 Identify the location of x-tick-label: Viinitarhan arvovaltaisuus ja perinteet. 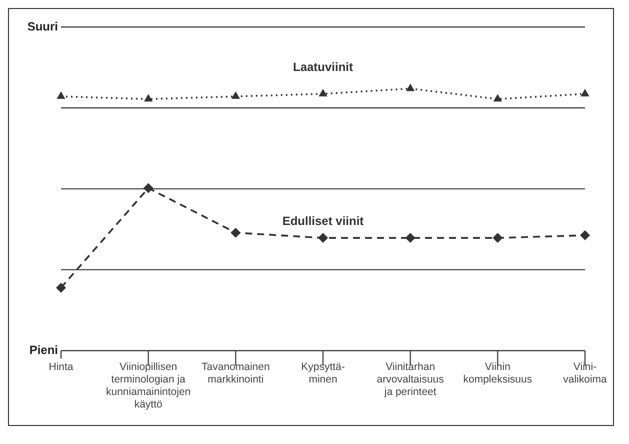
(410, 379).